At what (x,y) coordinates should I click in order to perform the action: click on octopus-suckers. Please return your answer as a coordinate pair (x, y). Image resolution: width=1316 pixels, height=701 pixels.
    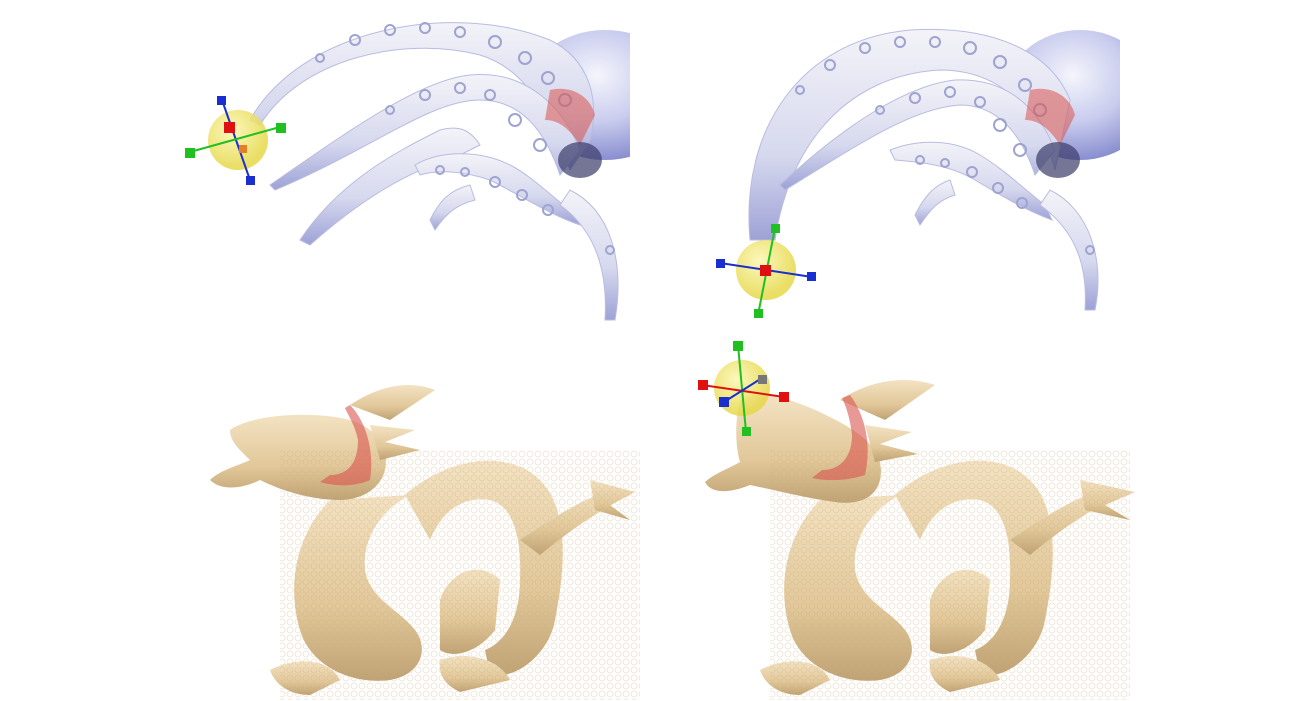
    Looking at the image, I should click on (465, 138).